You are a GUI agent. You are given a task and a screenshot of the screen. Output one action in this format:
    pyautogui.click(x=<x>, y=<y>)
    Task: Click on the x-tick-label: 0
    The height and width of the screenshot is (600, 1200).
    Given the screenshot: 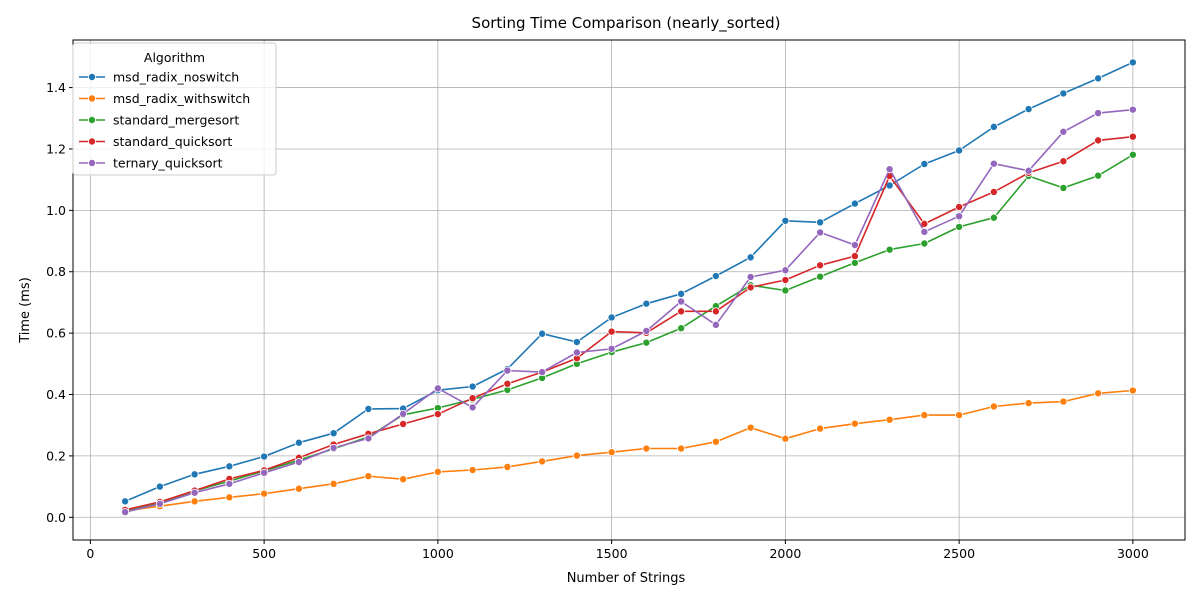 What is the action you would take?
    pyautogui.click(x=90, y=553)
    